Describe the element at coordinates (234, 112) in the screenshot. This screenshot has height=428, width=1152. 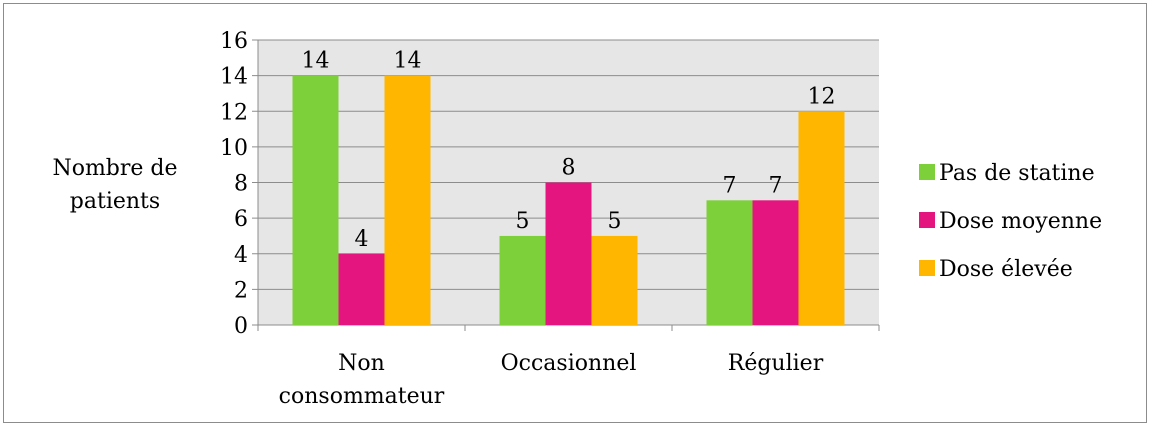
I see `y-tick-label: 12` at that location.